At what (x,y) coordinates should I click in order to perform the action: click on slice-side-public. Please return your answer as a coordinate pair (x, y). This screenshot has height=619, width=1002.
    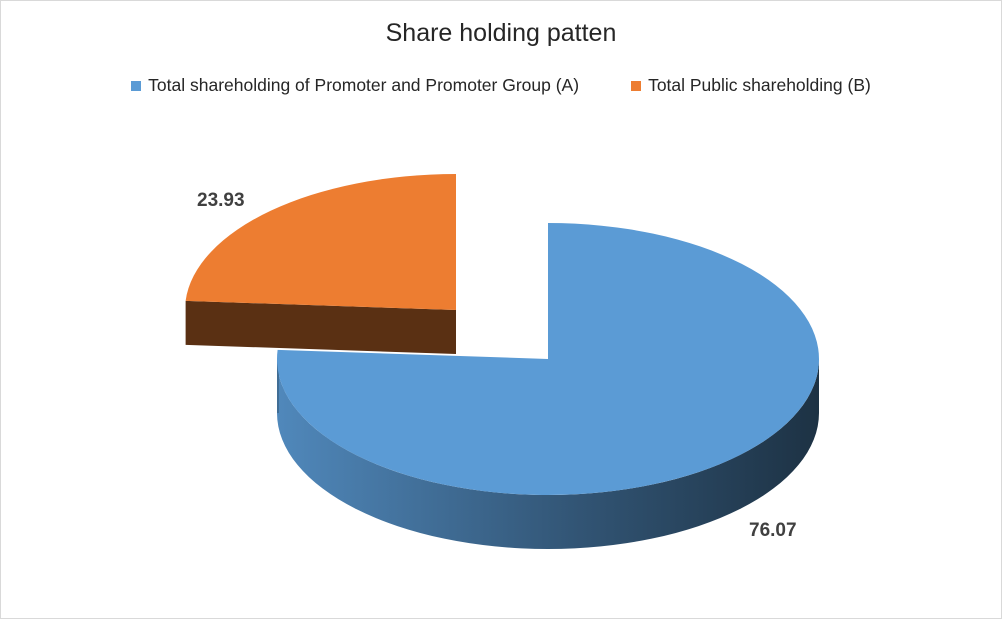
    Looking at the image, I should click on (320, 327).